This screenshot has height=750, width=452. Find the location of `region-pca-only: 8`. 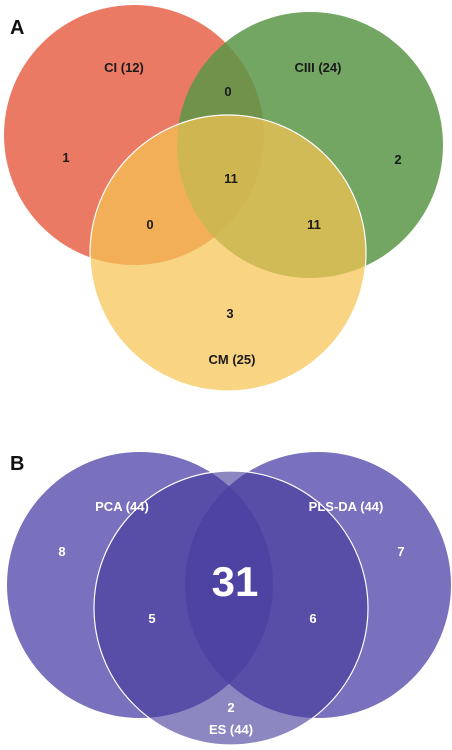

region-pca-only: 8 is located at coordinates (61, 551).